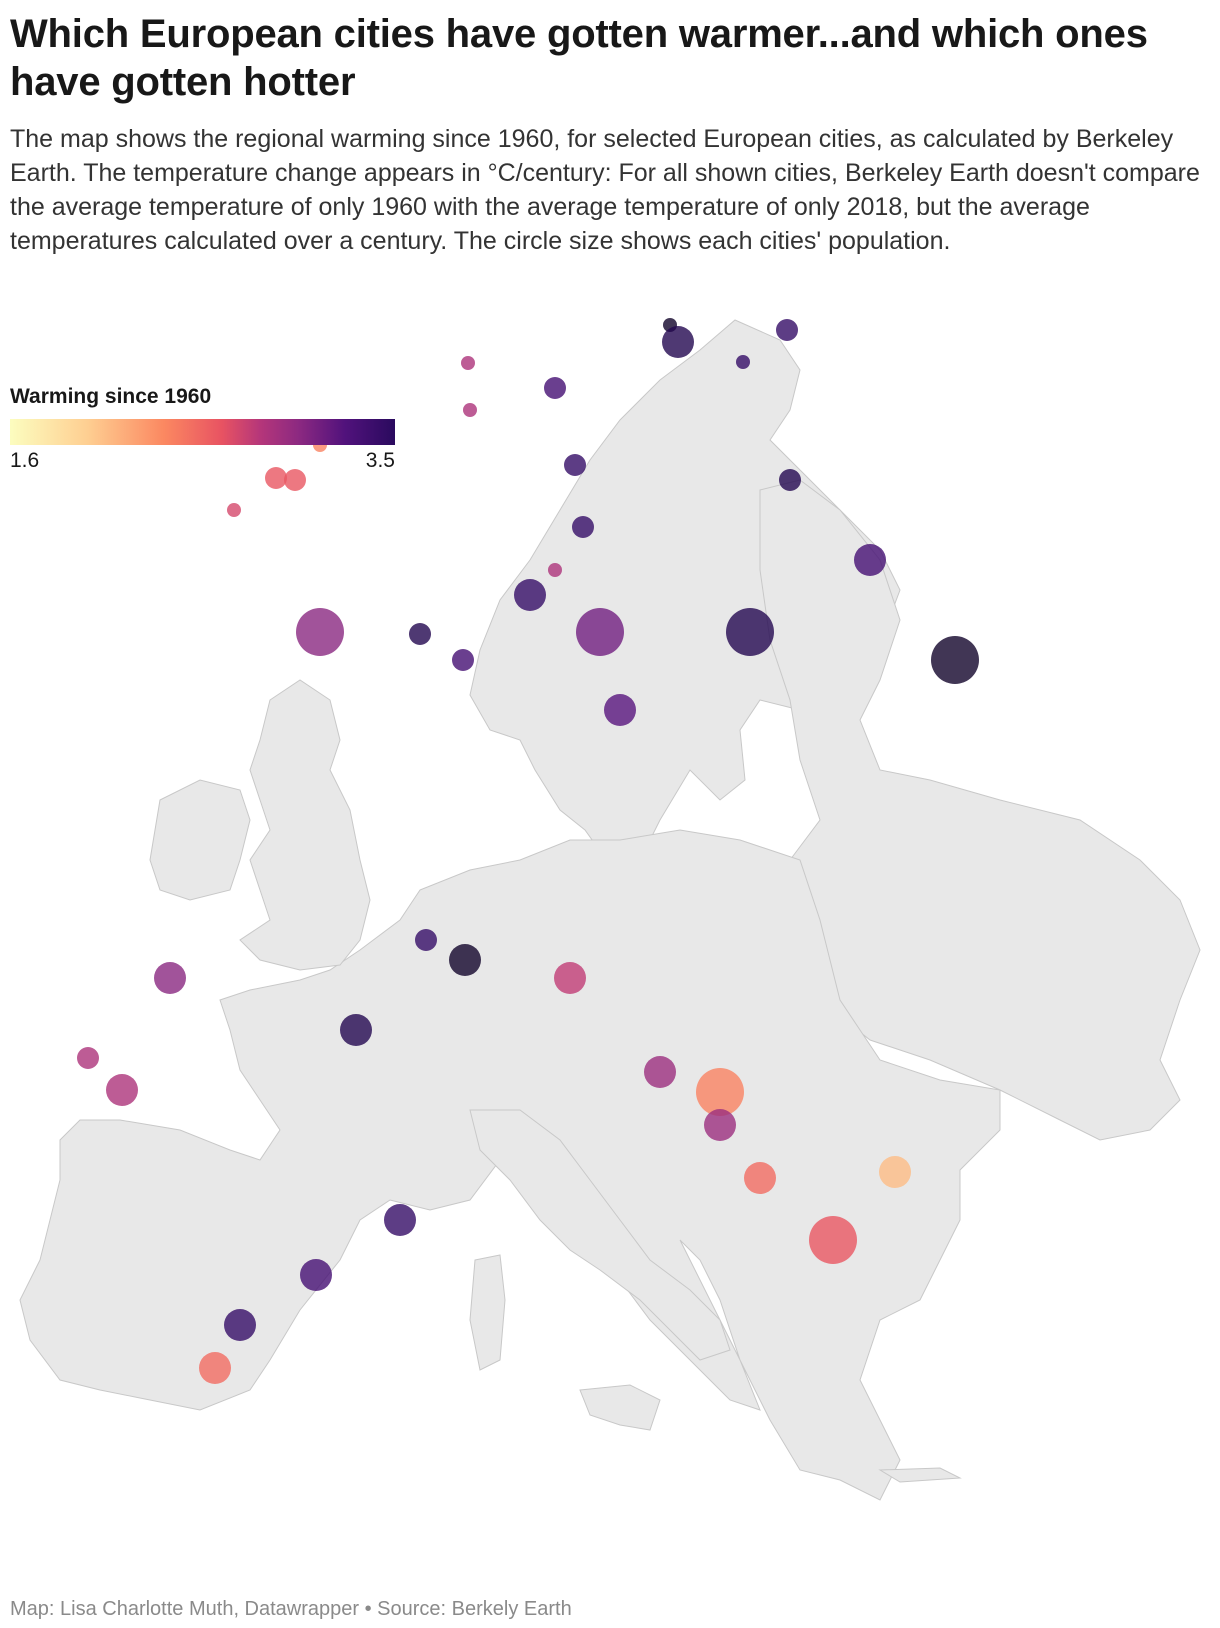  Describe the element at coordinates (202, 462) in the screenshot. I see `legend-labels: 1.6 3.5` at that location.